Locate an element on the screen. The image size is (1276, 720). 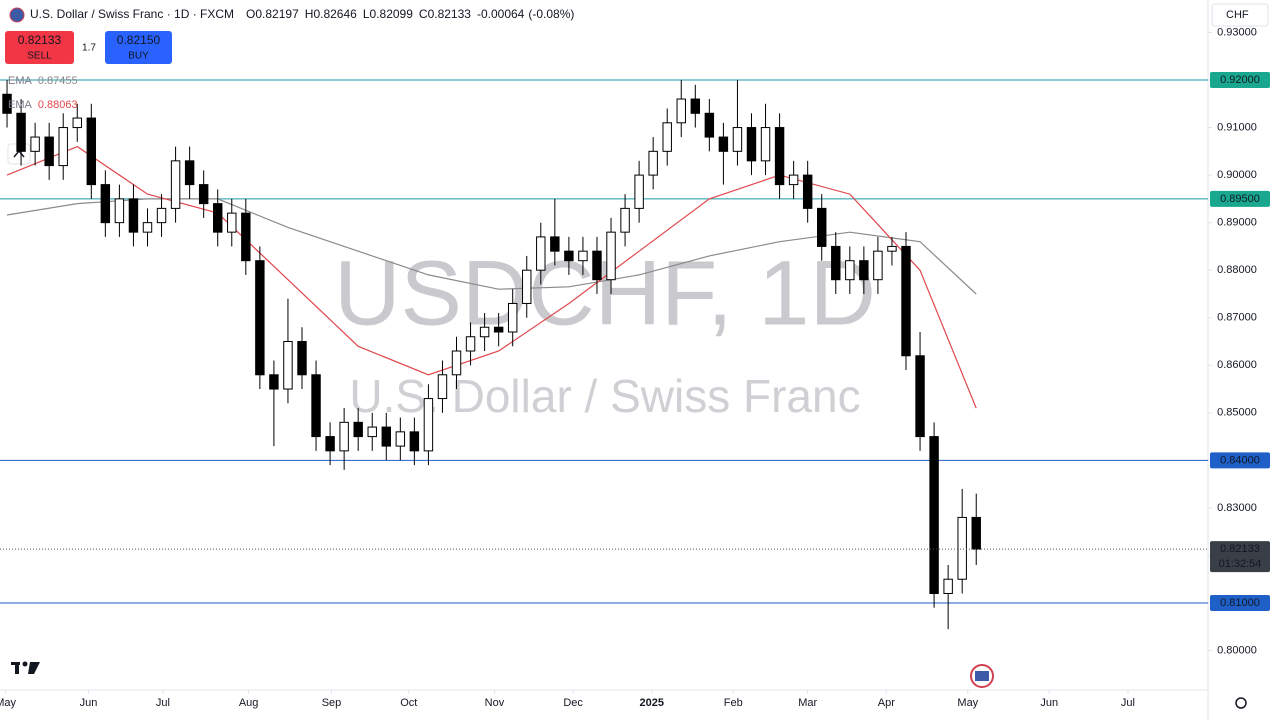
tradingview-logo is located at coordinates (25, 667).